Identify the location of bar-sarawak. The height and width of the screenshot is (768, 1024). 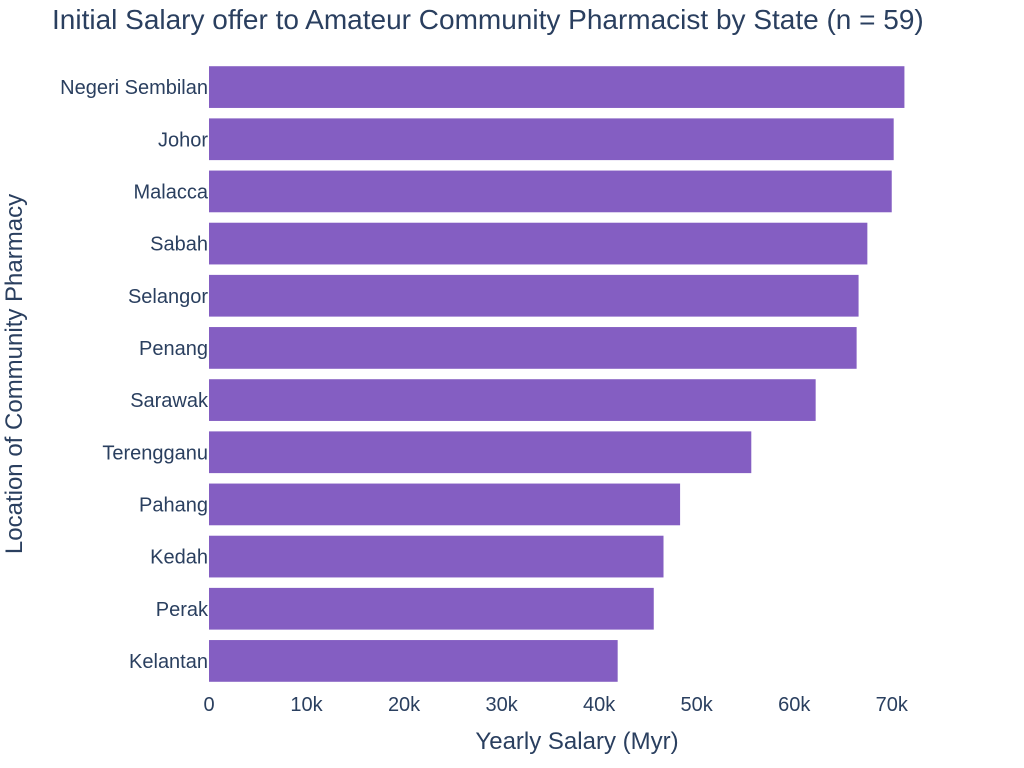
(512, 400).